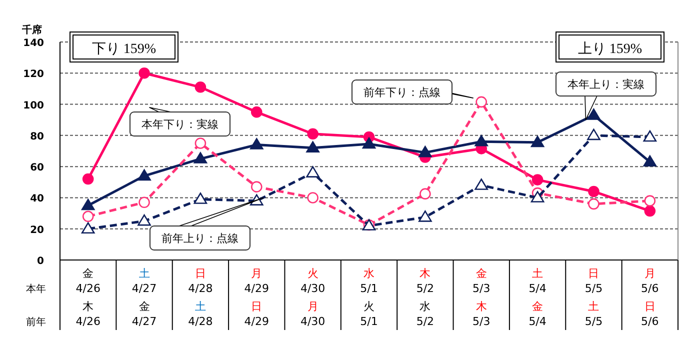 The image size is (700, 343). Describe the element at coordinates (37, 199) in the screenshot. I see `y-tick-label: 40` at that location.